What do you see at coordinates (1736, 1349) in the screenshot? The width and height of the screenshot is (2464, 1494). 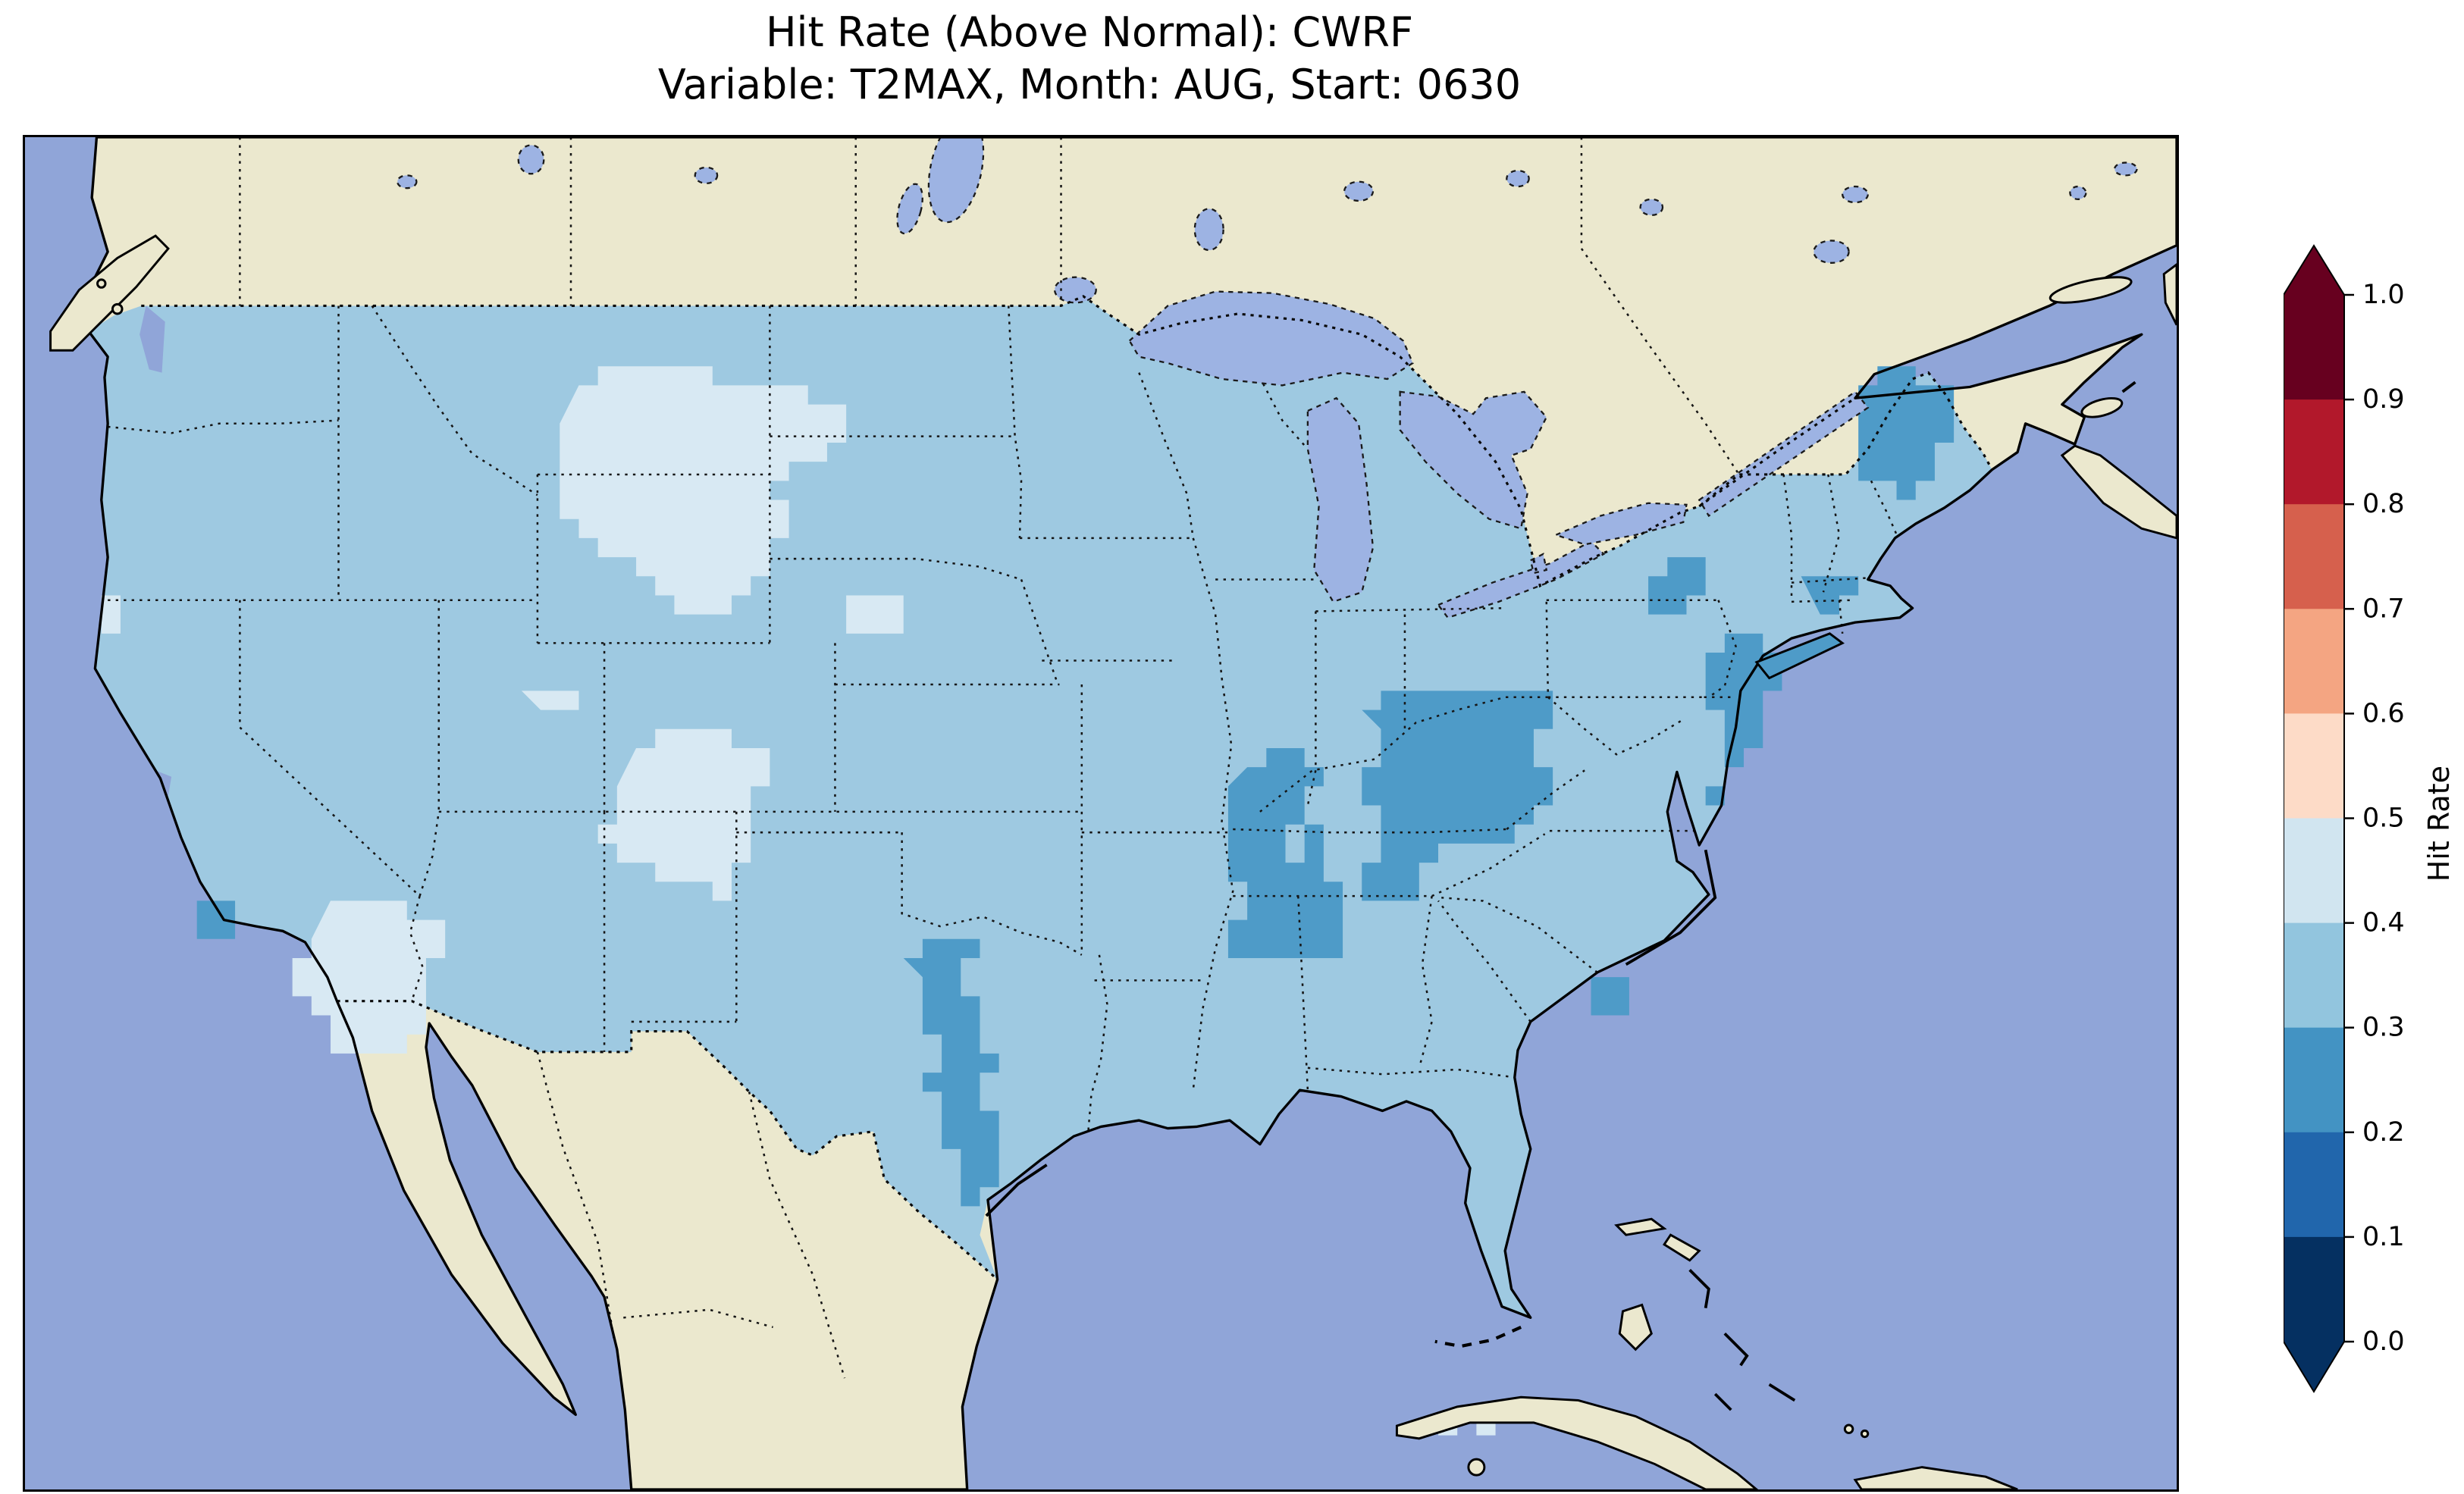 I see `long-island-bahamas` at bounding box center [1736, 1349].